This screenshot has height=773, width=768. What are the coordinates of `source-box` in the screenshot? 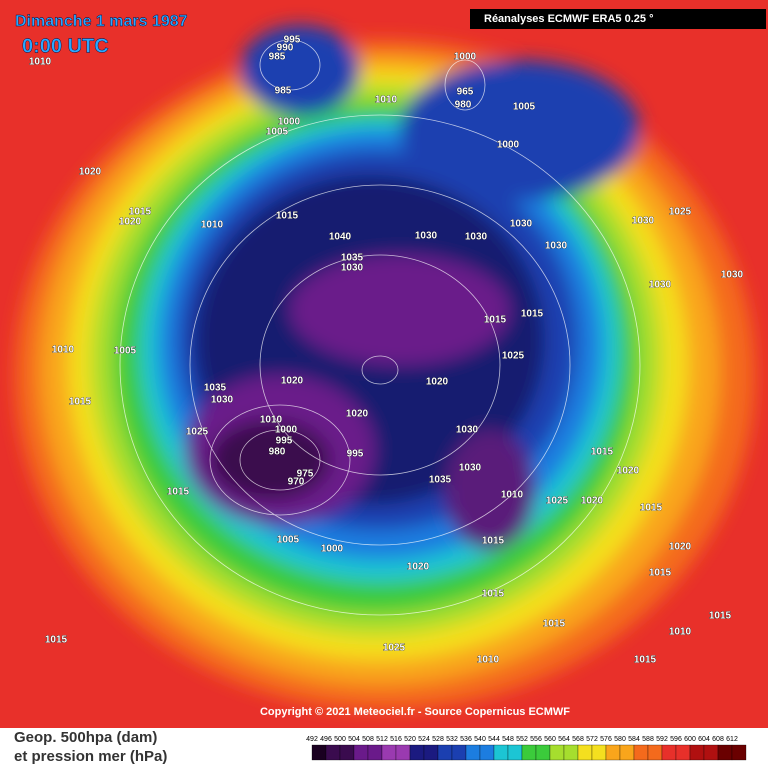 It's located at (618, 19).